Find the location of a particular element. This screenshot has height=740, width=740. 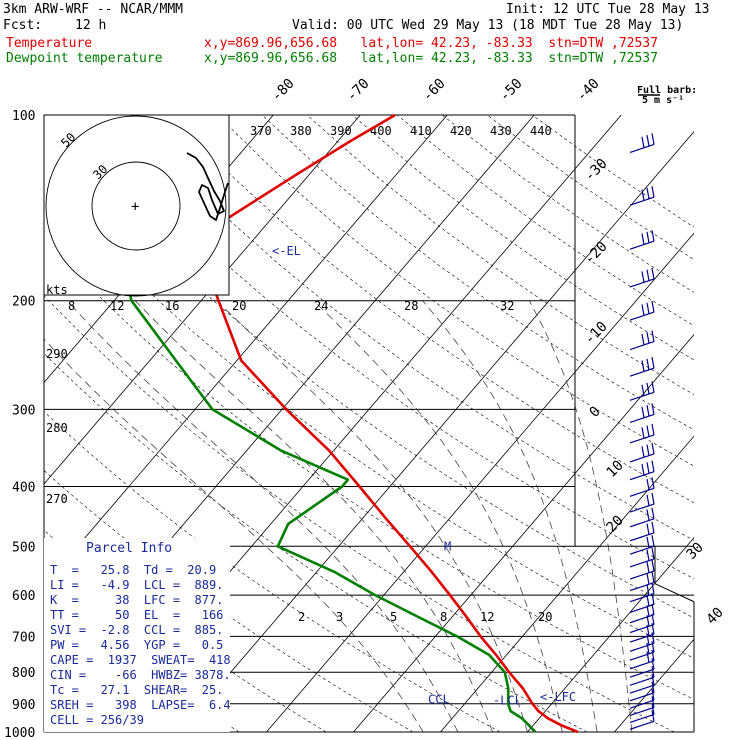

mixing-ratio-label: 2 is located at coordinates (301, 617).